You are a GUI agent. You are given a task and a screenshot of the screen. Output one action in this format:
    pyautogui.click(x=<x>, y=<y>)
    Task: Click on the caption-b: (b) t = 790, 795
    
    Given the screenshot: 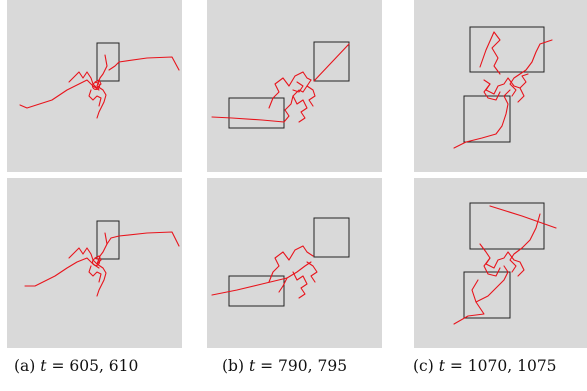 What is the action you would take?
    pyautogui.click(x=284, y=366)
    